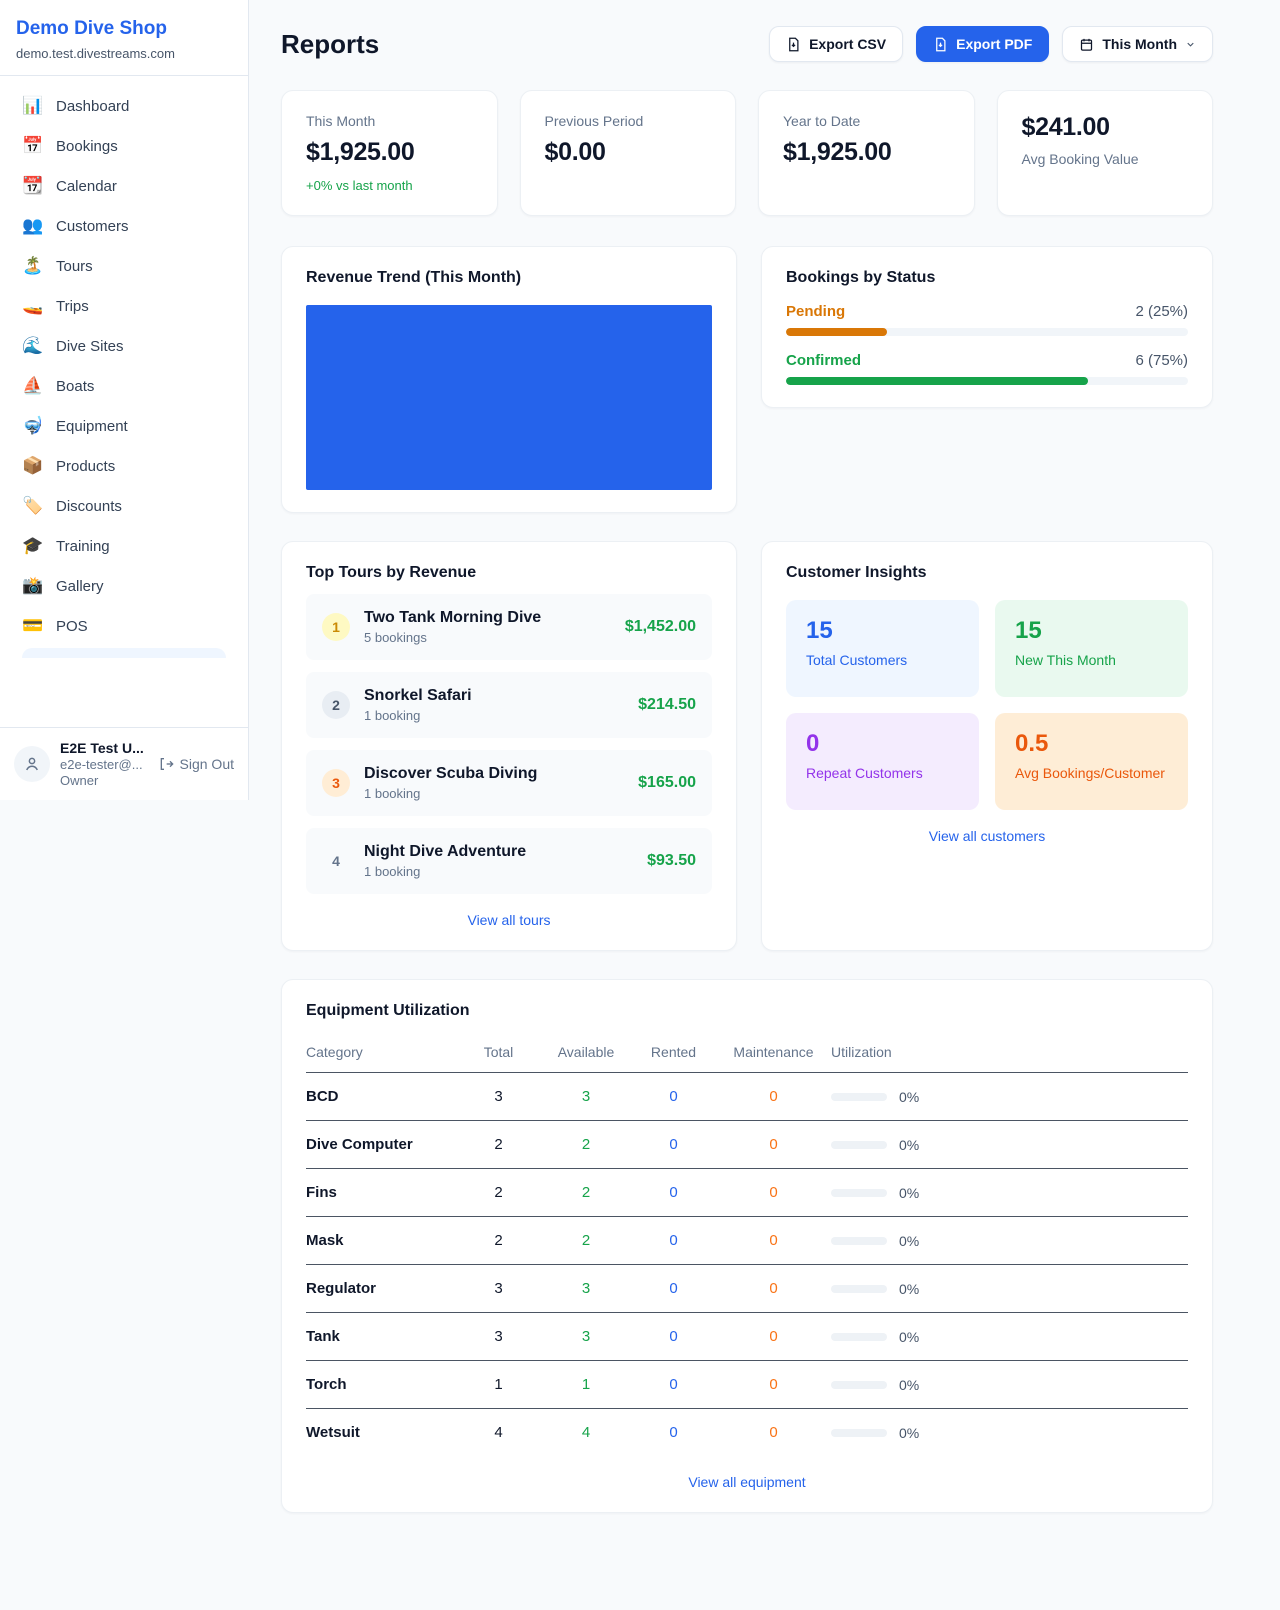  What do you see at coordinates (33, 145) in the screenshot?
I see `calendar-icon: 📅` at bounding box center [33, 145].